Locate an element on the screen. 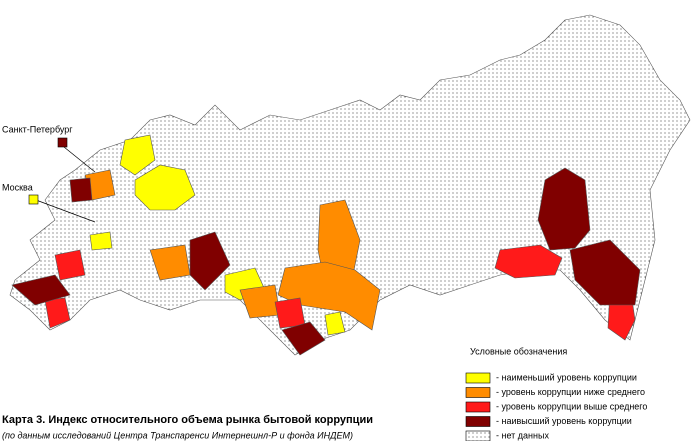 This screenshot has width=691, height=441. legend-label: - наименьший уровень коррупции is located at coordinates (566, 377).